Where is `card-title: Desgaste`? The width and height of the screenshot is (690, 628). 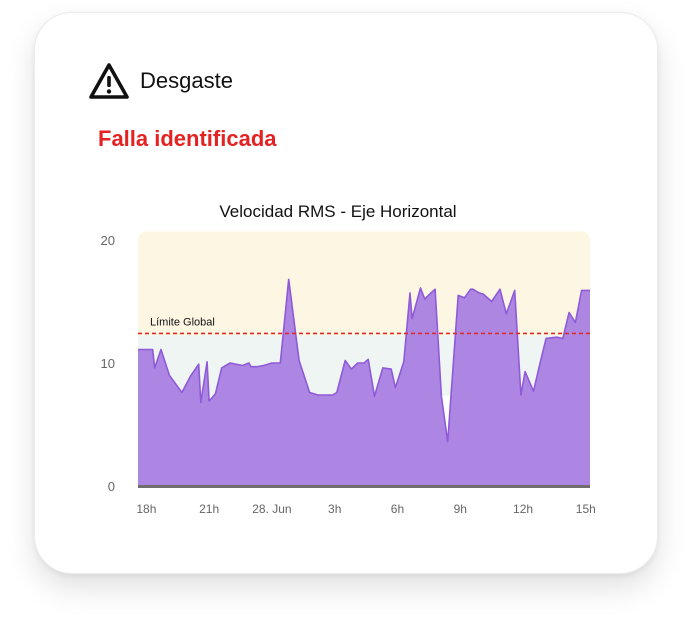
card-title: Desgaste is located at coordinates (186, 80).